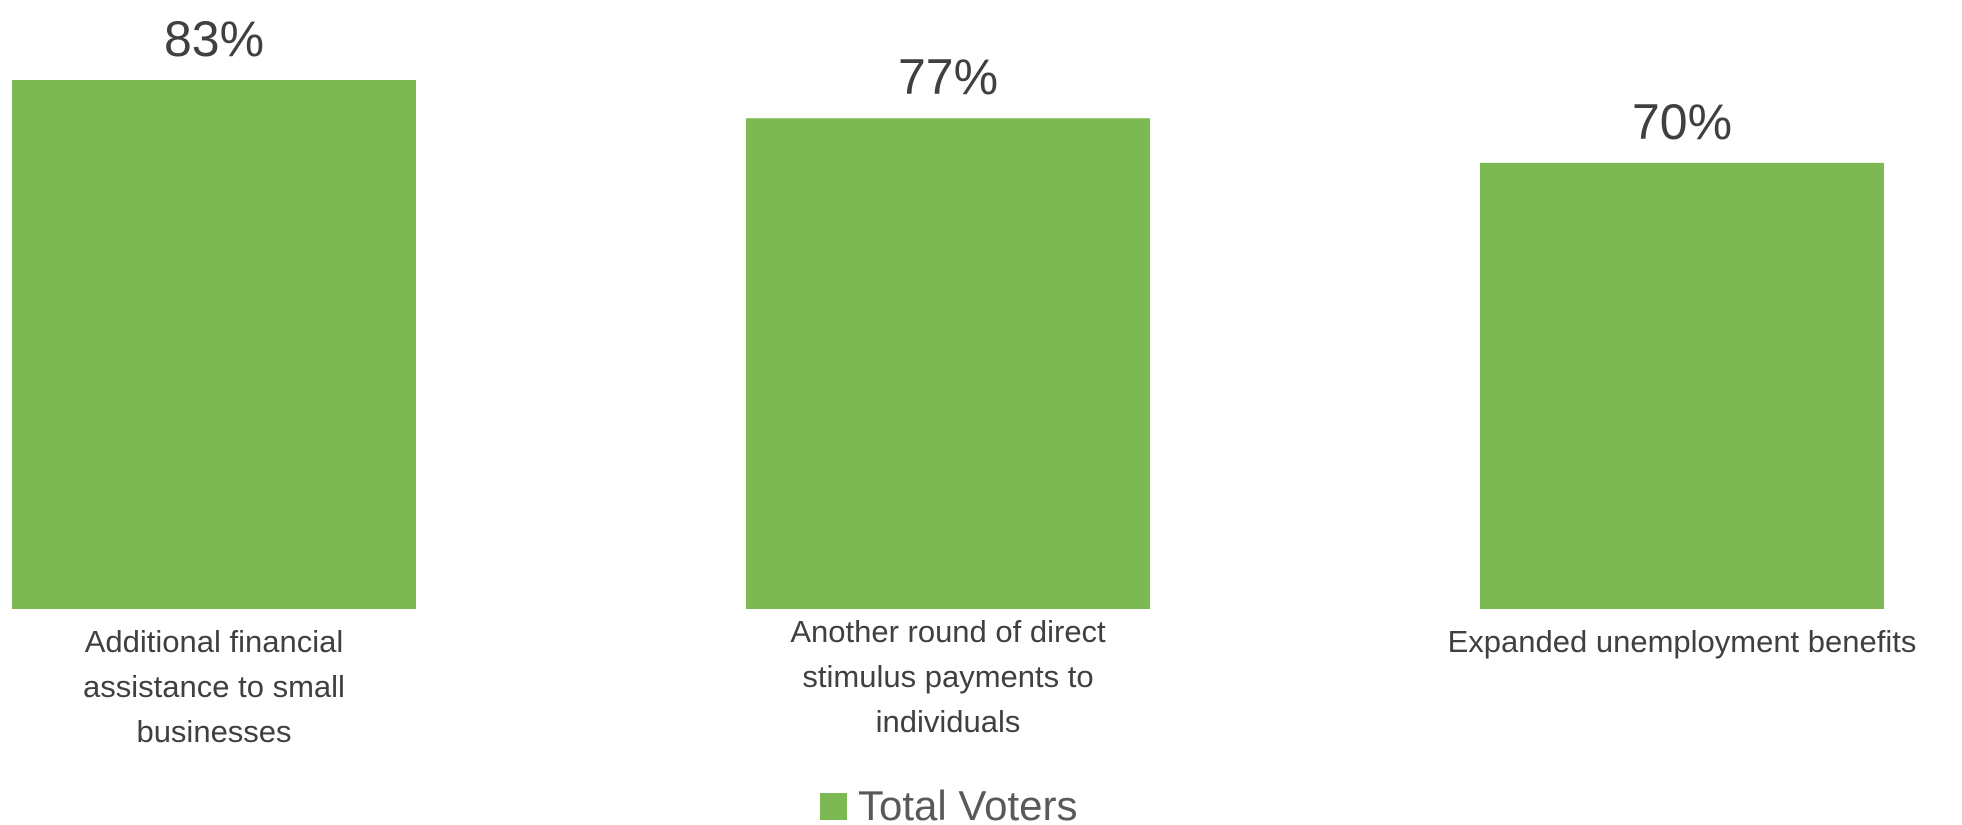  Describe the element at coordinates (967, 803) in the screenshot. I see `legend-label: Total Voters` at that location.